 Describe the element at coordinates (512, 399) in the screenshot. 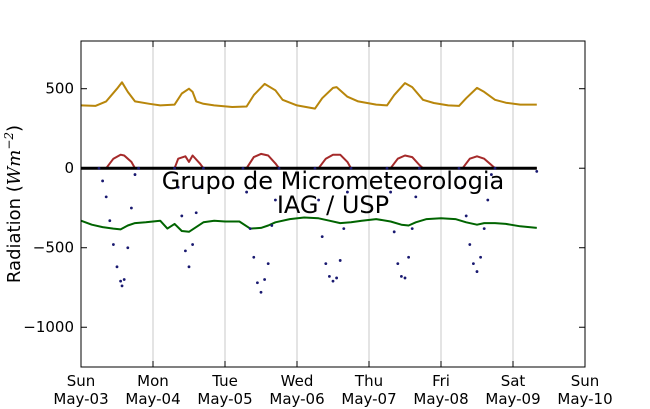

I see `x-tick-label-date: May-09` at that location.